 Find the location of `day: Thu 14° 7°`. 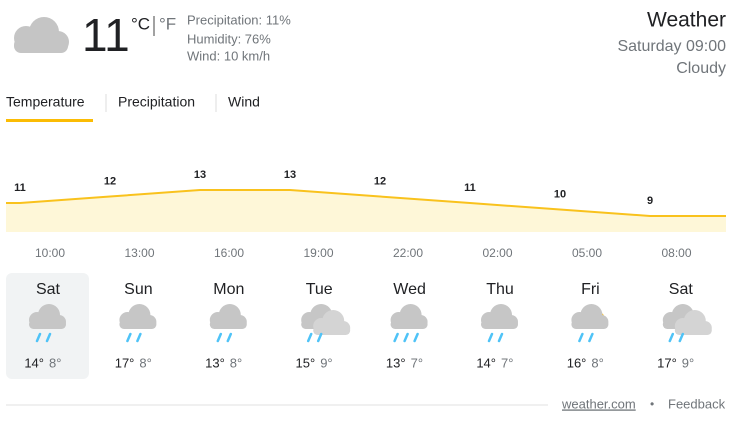

day: Thu 14° 7° is located at coordinates (497, 325).